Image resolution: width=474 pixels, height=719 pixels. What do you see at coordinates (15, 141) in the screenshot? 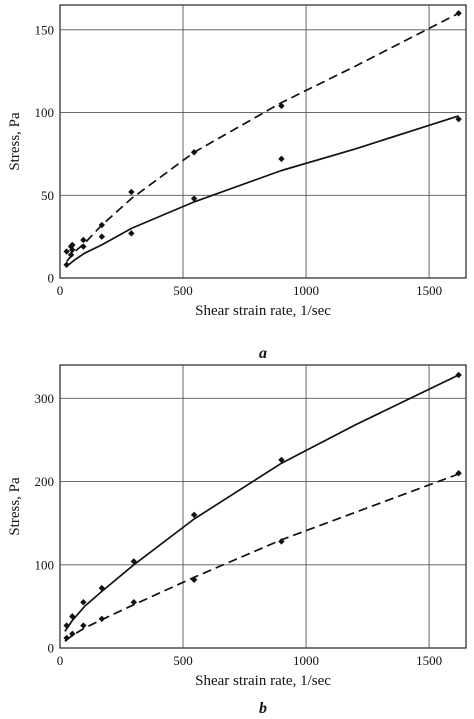
I see `chart-a-y-axis-label: Stress, Pa` at bounding box center [15, 141].